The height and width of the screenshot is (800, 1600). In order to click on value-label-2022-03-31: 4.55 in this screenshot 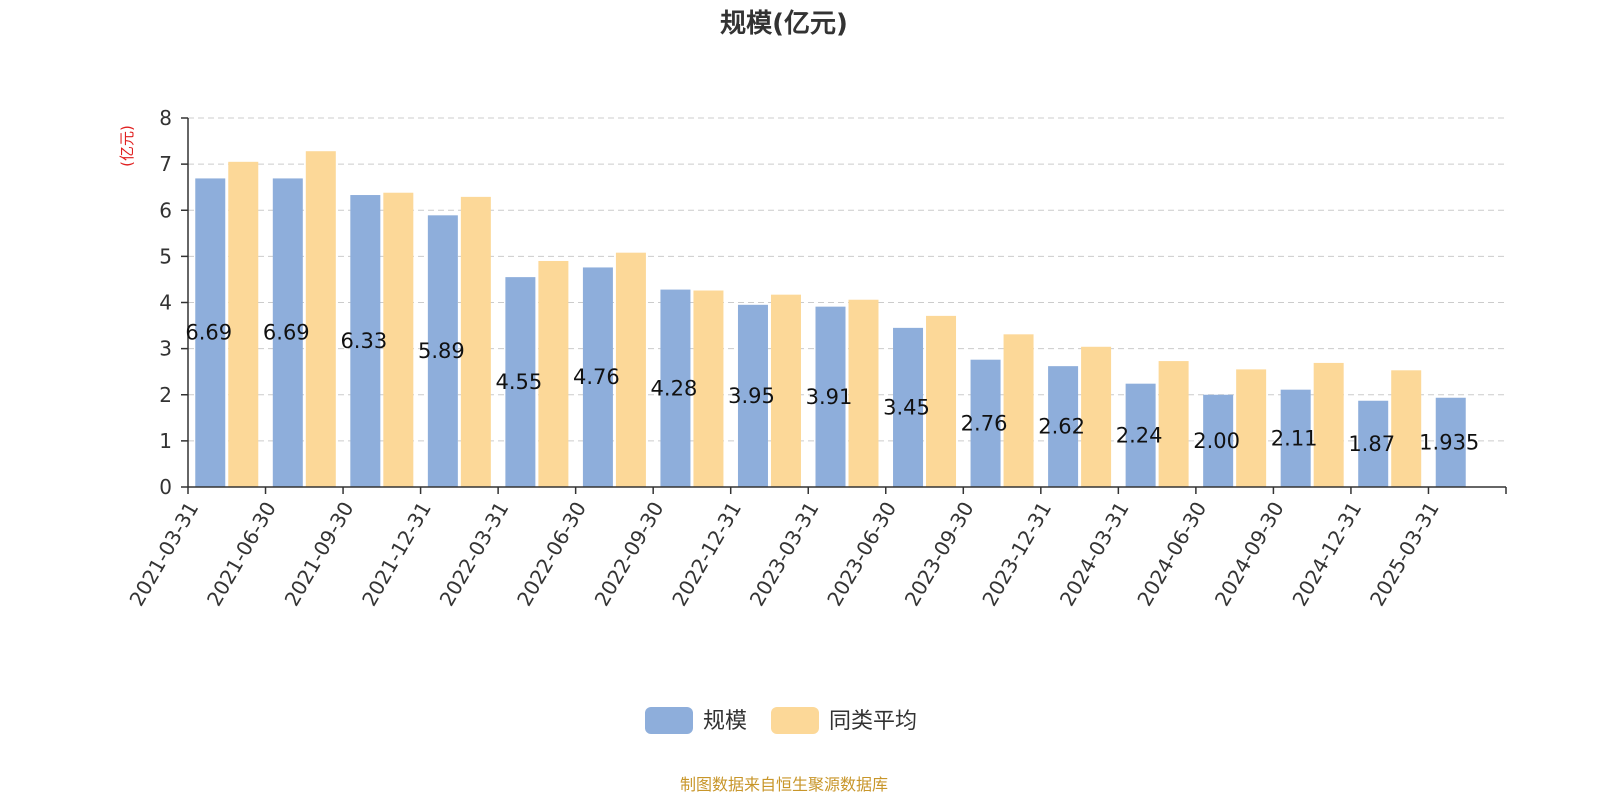, I will do `click(518, 382)`.